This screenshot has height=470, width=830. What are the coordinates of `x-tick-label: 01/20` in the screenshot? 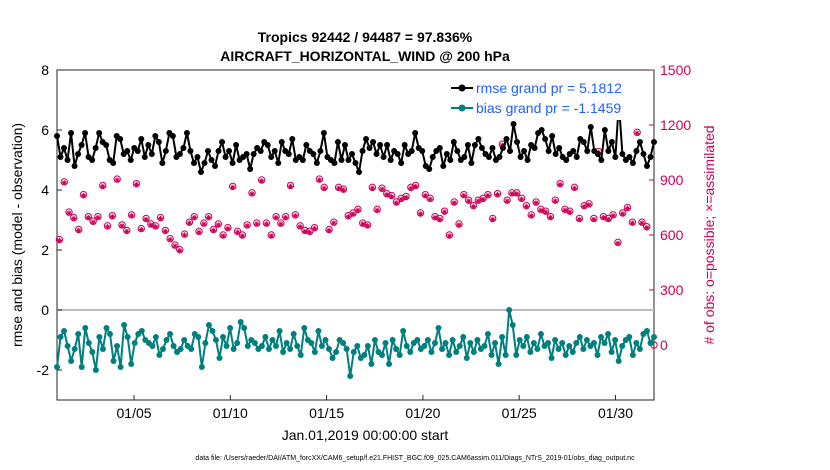 It's located at (422, 413).